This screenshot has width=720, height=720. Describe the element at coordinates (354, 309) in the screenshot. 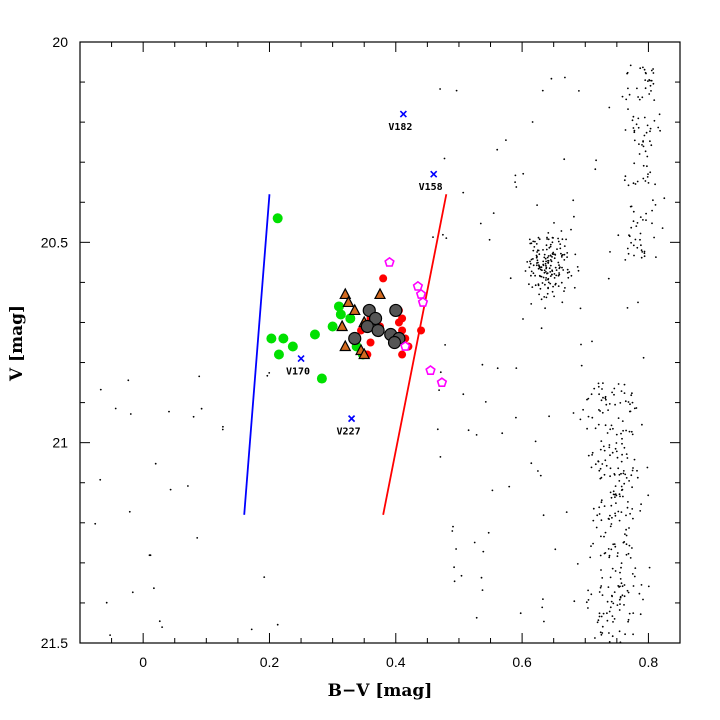

I see `triangle-marker` at that location.